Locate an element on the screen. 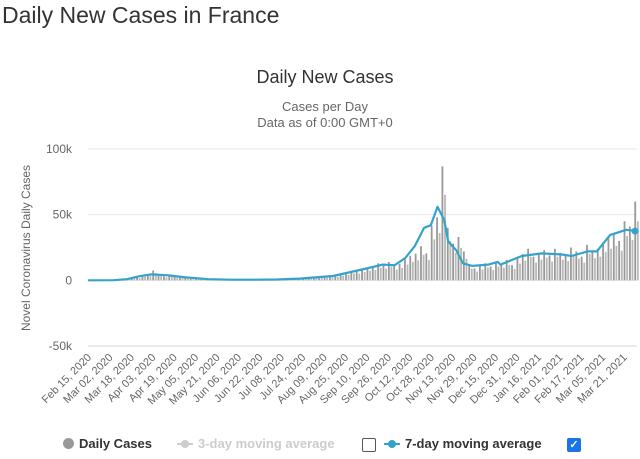  chart-subtitle-2: Data as of 0:00 GMT+0 is located at coordinates (324, 122).